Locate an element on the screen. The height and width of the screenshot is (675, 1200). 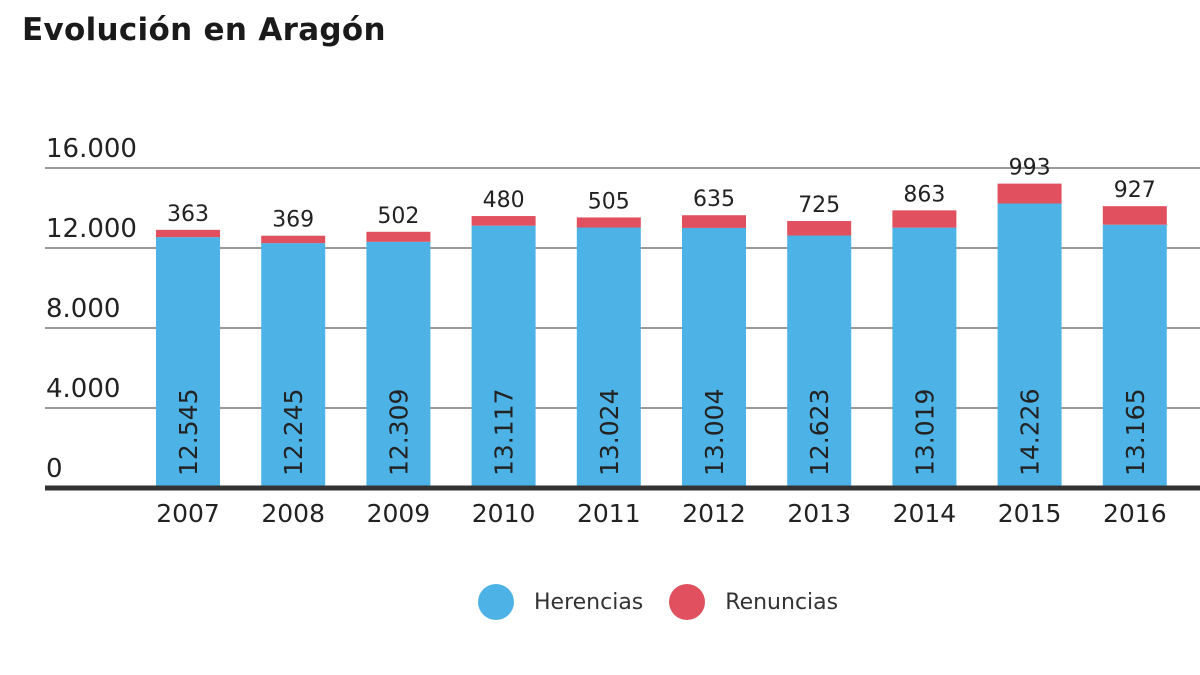
data-label-herencias: 13.019 is located at coordinates (924, 432).